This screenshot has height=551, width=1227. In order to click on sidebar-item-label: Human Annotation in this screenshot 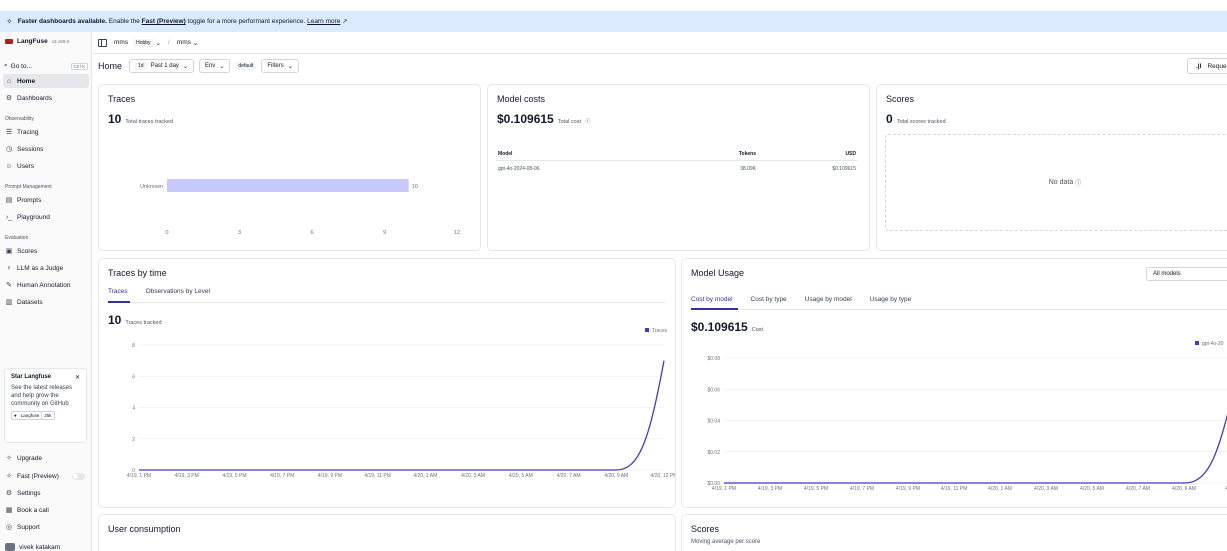, I will do `click(44, 285)`.